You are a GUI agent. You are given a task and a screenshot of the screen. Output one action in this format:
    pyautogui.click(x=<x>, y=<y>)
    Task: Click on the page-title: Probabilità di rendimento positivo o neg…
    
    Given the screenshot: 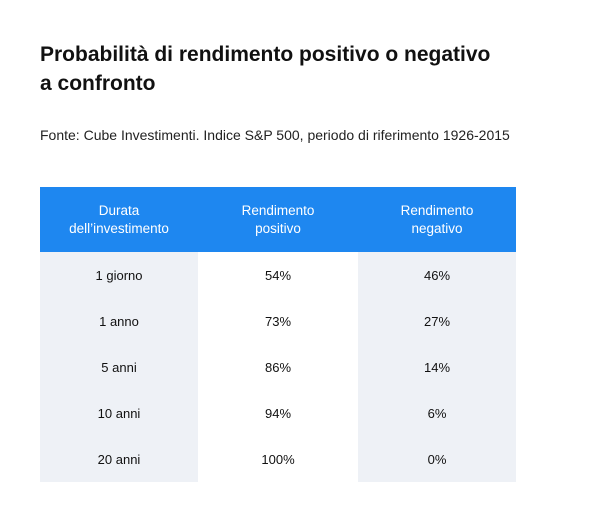 What is the action you would take?
    pyautogui.click(x=310, y=69)
    